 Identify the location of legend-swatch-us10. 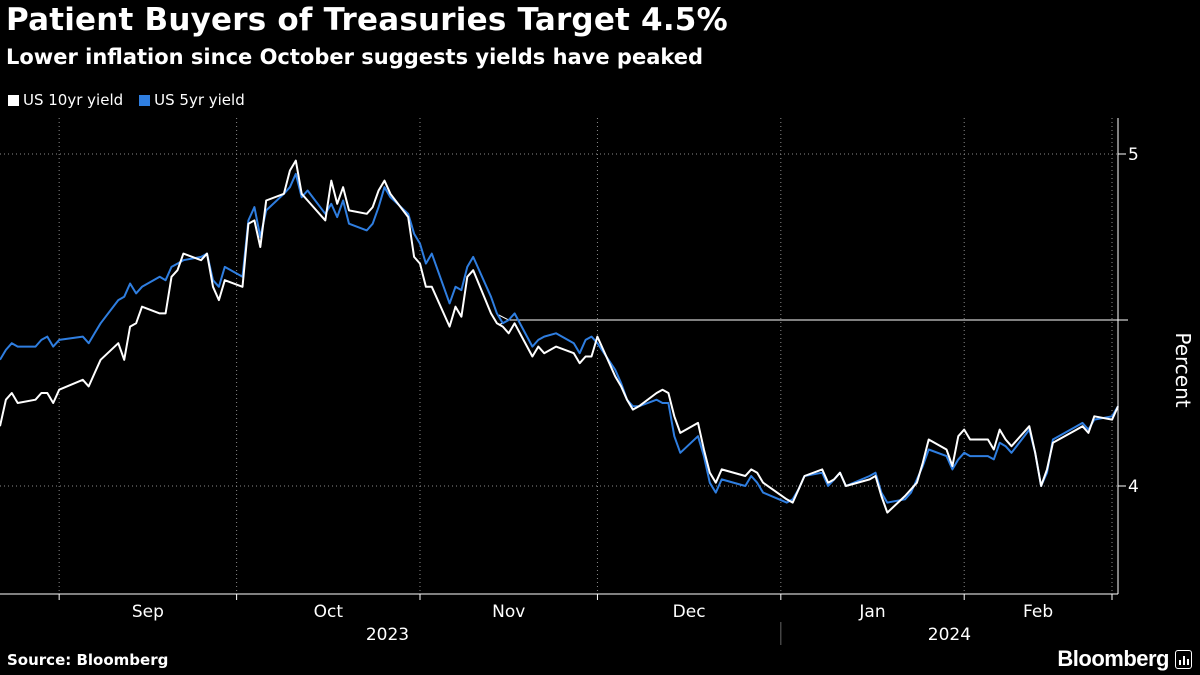
(13, 100).